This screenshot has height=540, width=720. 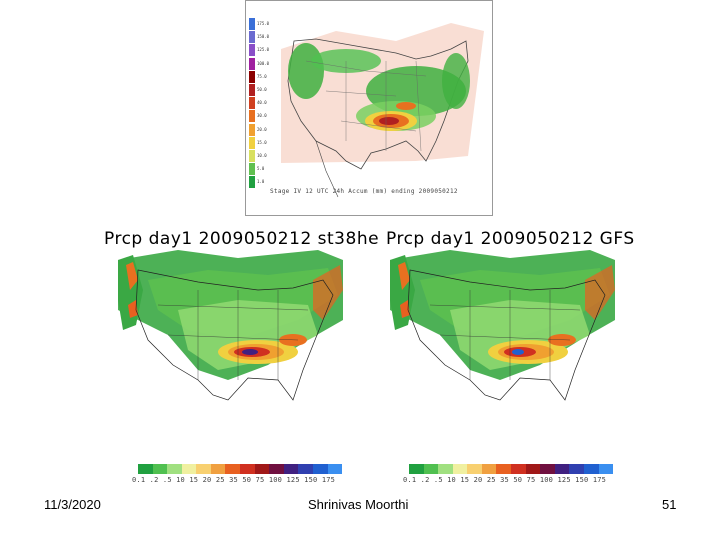 What do you see at coordinates (263, 37) in the screenshot?
I see `legend-label: 150.0` at bounding box center [263, 37].